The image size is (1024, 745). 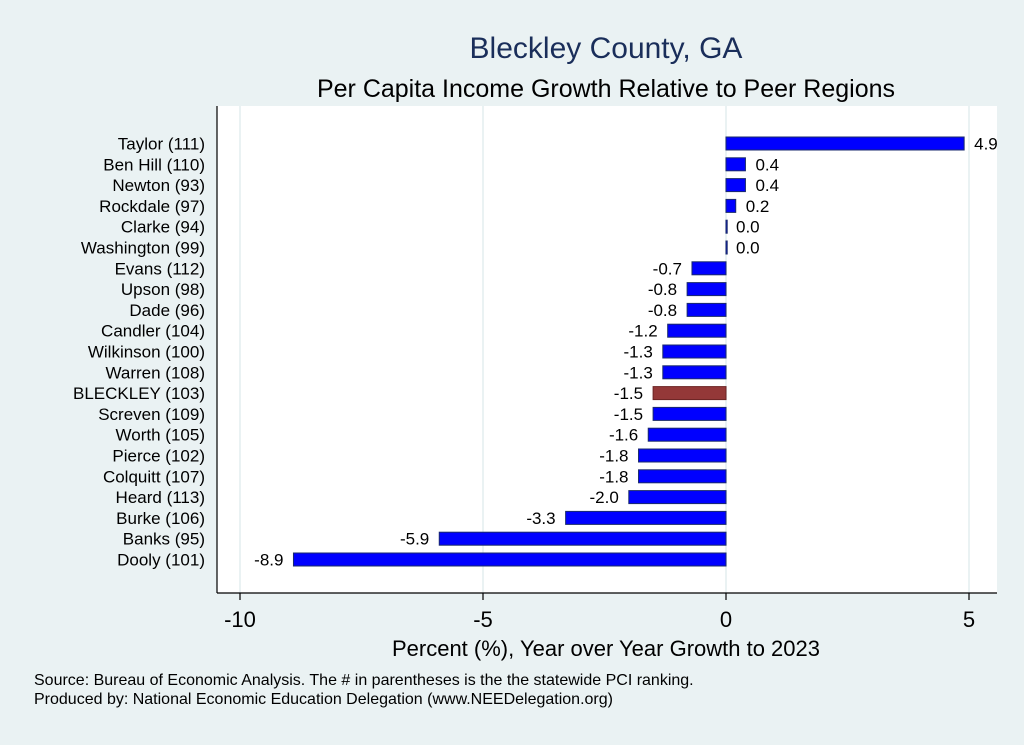 What do you see at coordinates (726, 619) in the screenshot?
I see `x-tick-label: 0` at bounding box center [726, 619].